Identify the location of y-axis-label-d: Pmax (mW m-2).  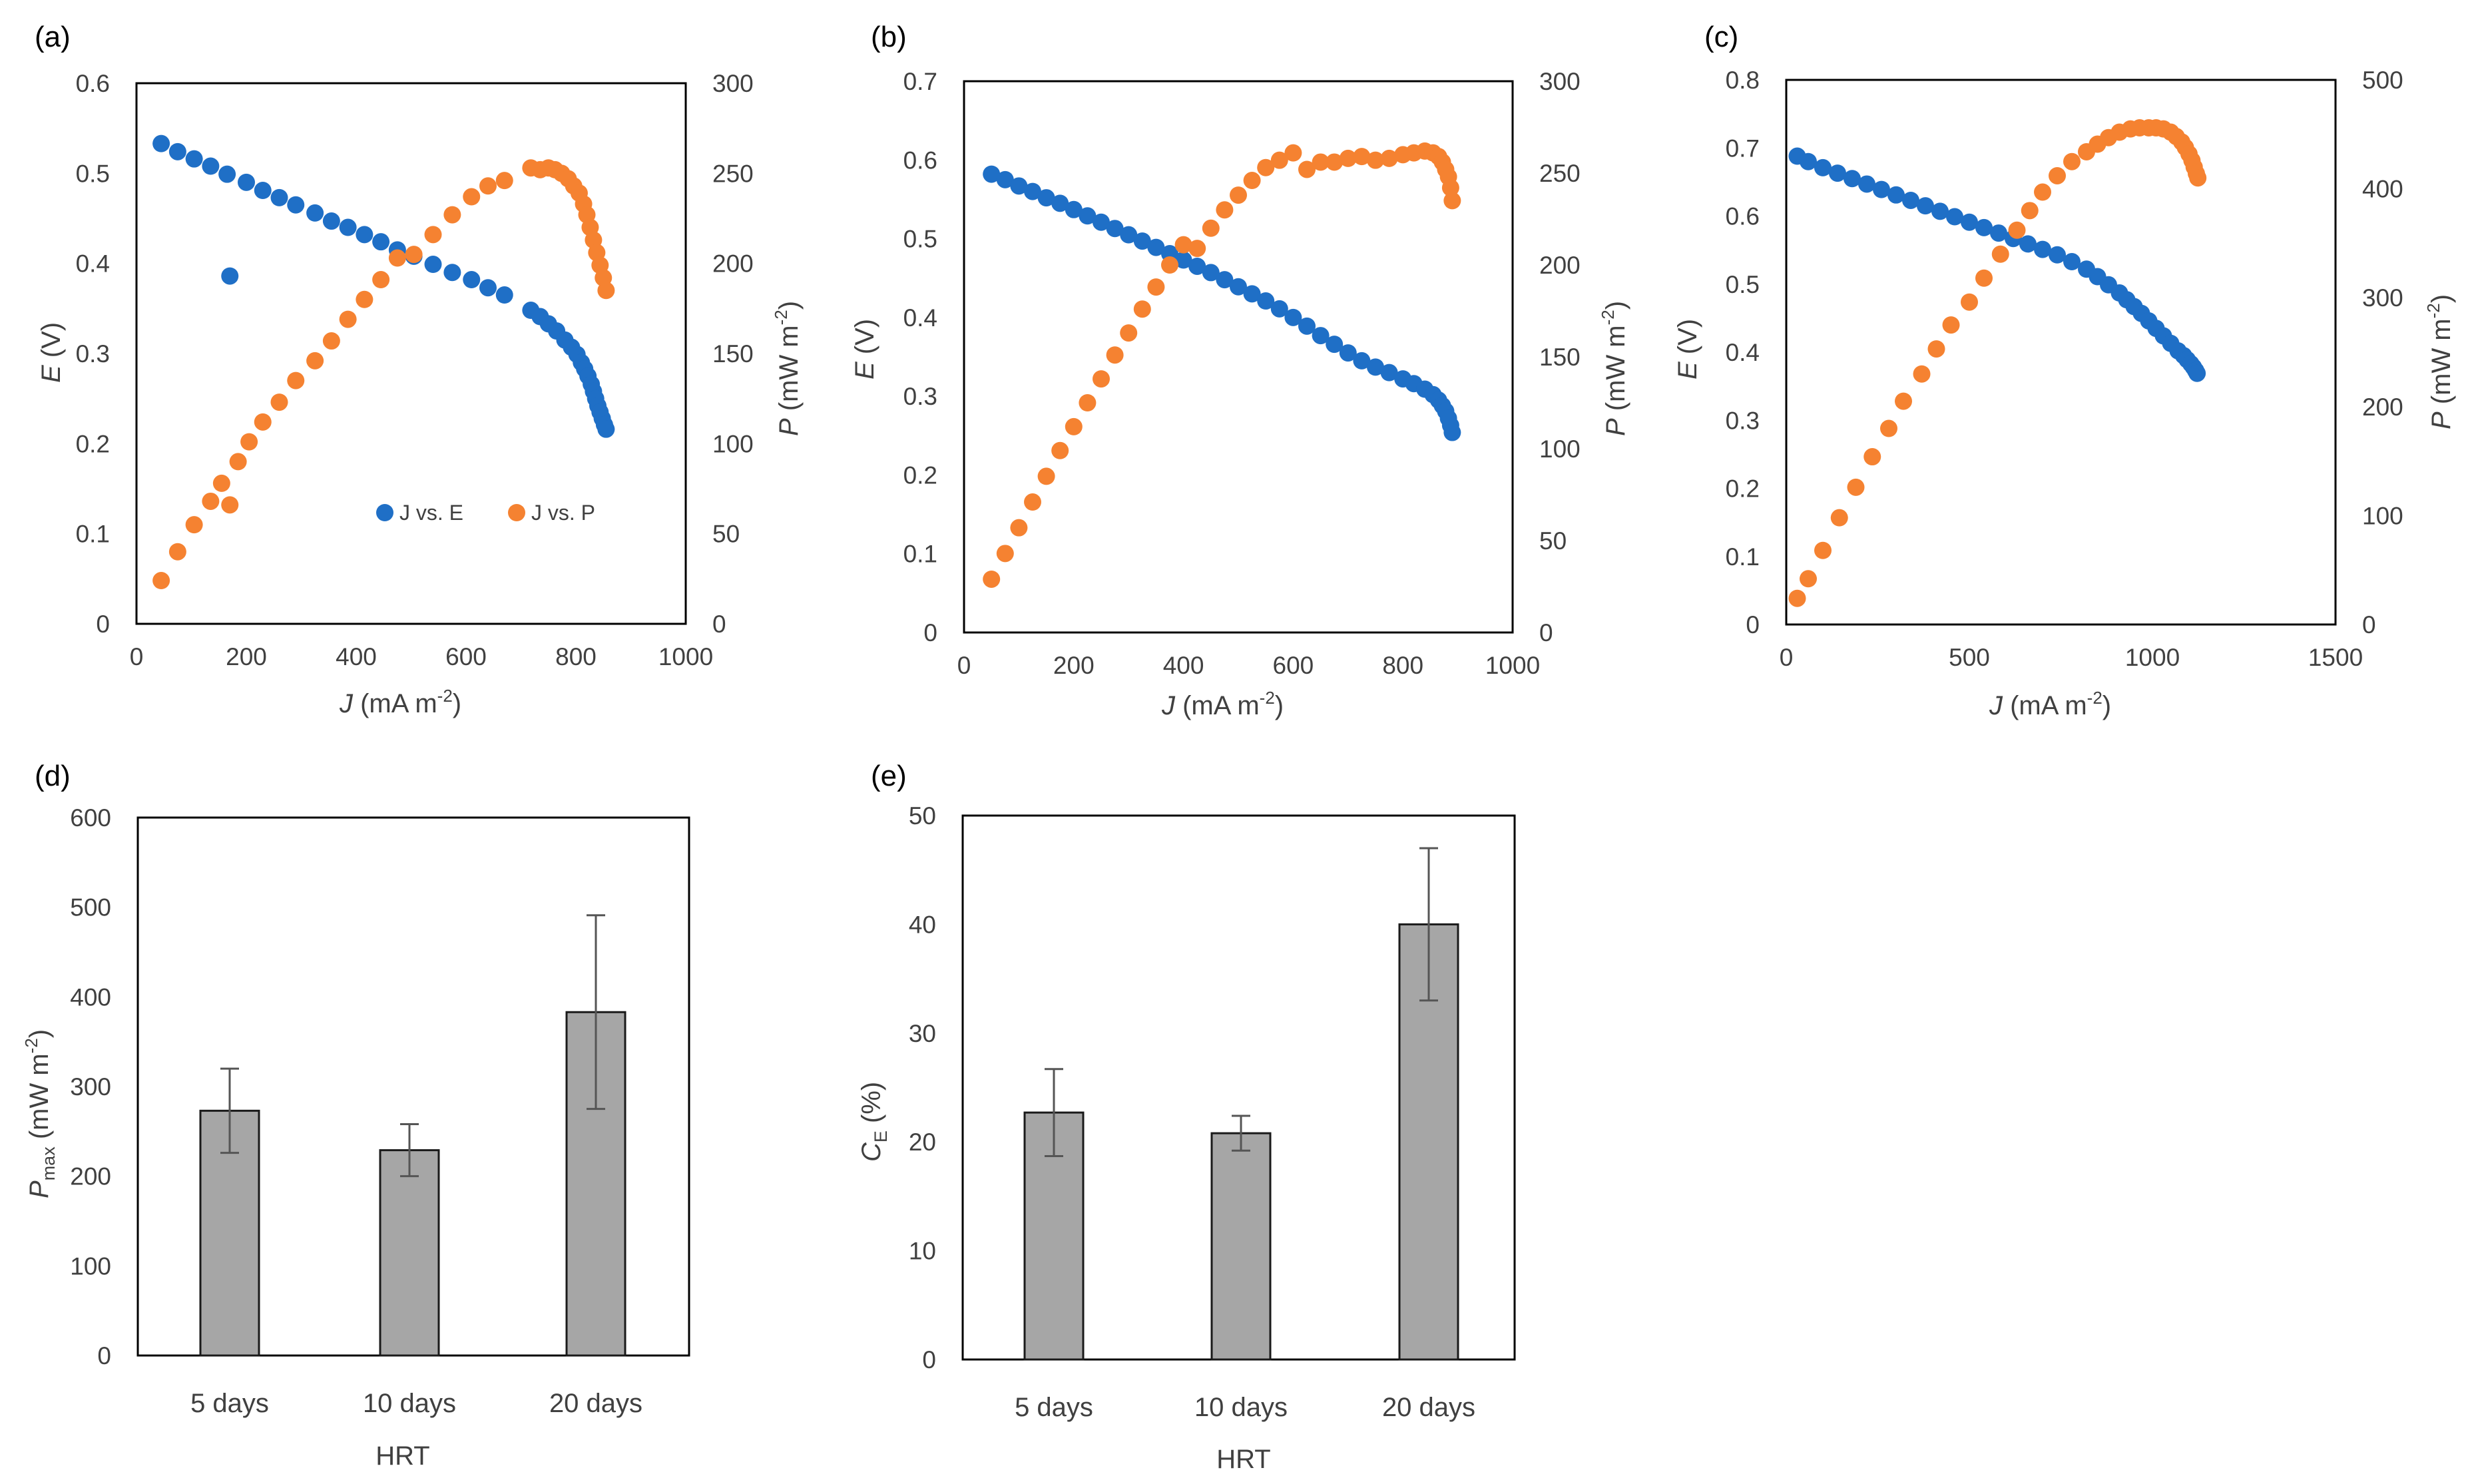
(40, 1113).